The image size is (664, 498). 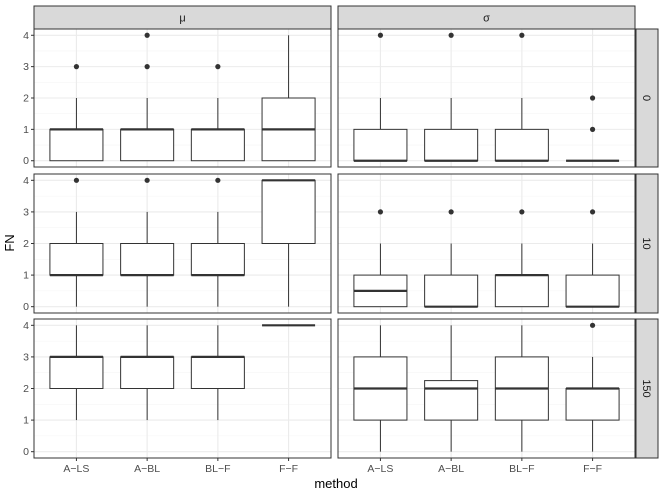 I want to click on box-mu-150-a-ls, so click(x=76, y=373).